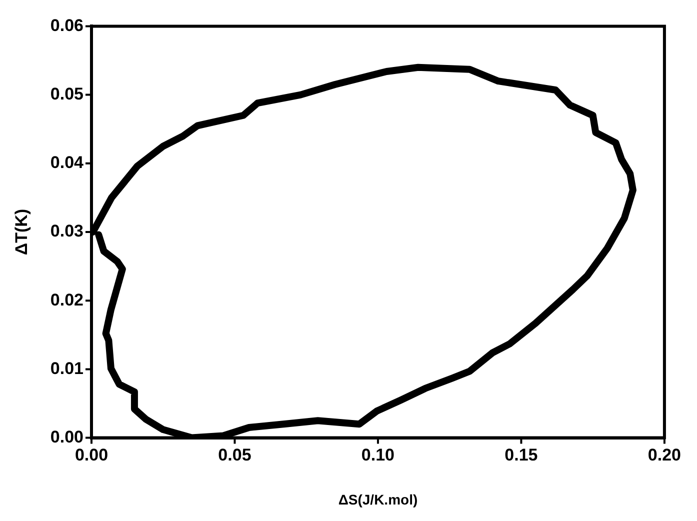 This screenshot has width=697, height=521. I want to click on y-tick-label: 0.04, so click(67, 162).